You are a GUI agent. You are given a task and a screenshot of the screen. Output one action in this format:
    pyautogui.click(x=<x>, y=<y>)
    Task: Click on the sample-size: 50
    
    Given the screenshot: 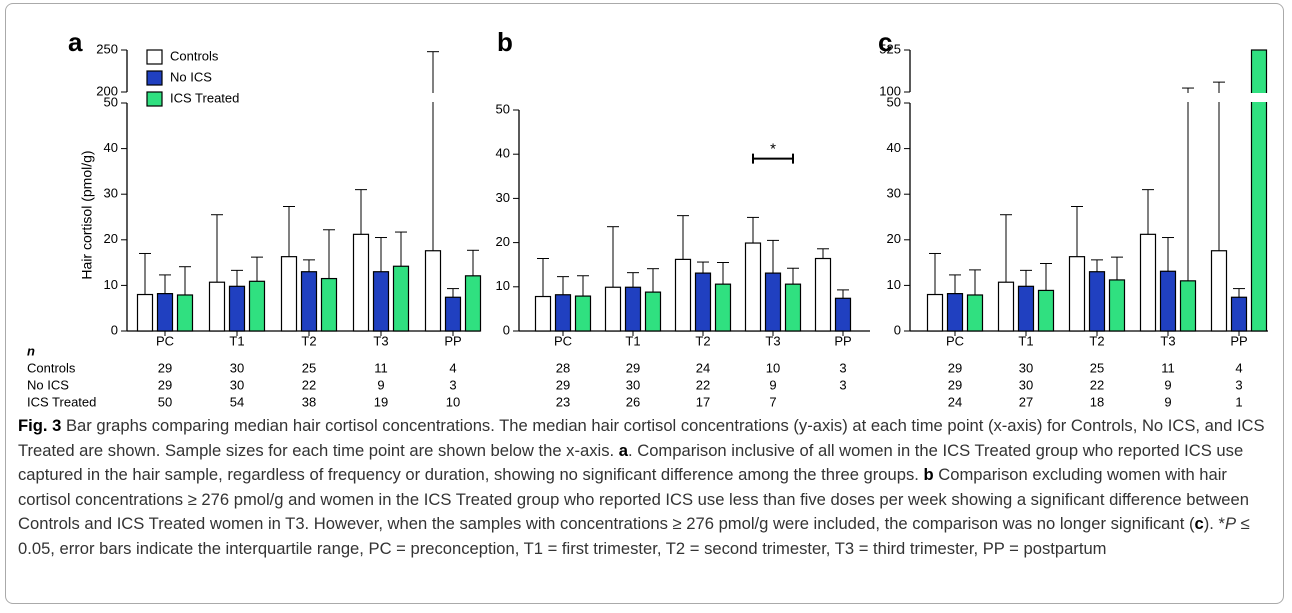 What is the action you would take?
    pyautogui.click(x=165, y=401)
    